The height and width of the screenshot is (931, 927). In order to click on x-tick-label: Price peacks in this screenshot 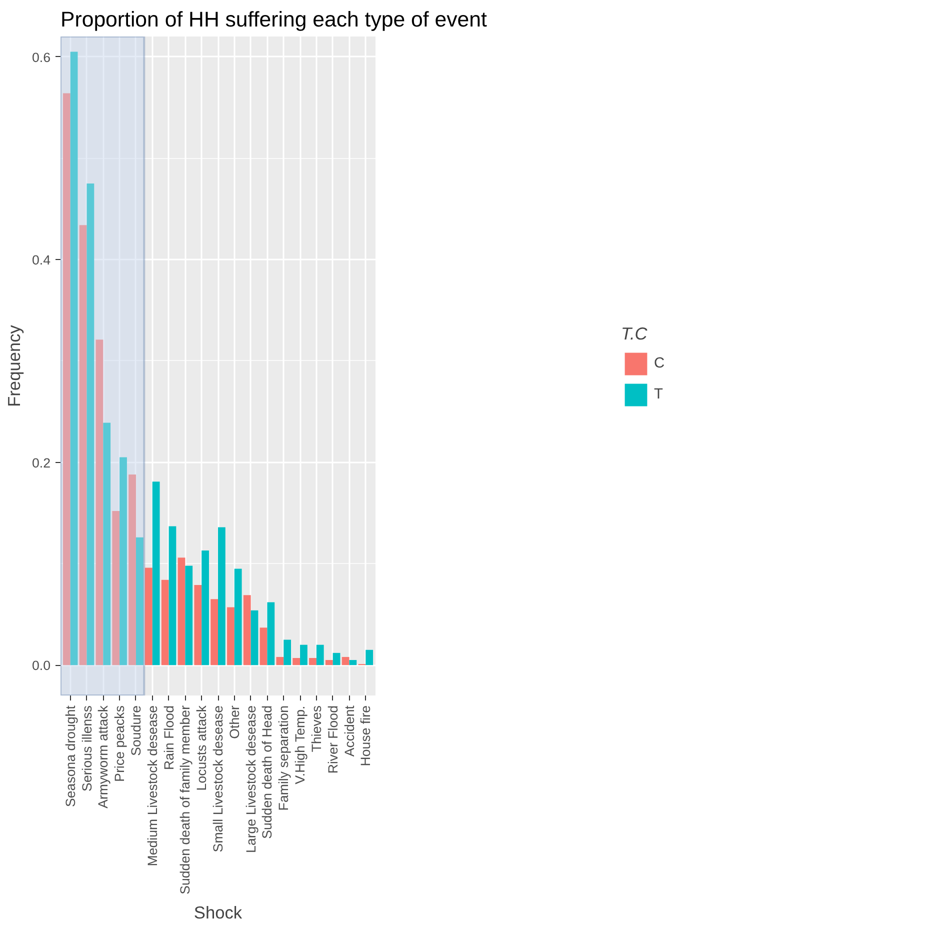, I will do `click(120, 743)`.